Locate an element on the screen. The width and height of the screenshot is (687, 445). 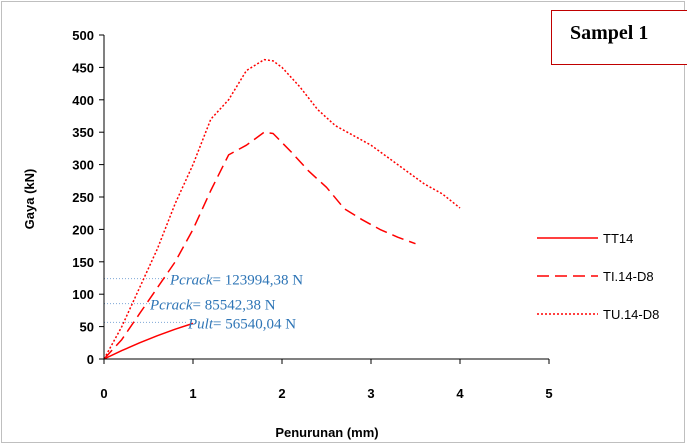
y-tick-label: 150 is located at coordinates (83, 262).